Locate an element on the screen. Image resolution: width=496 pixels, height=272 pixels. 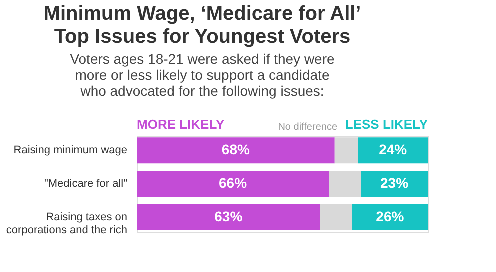
data-label: 26% is located at coordinates (390, 216).